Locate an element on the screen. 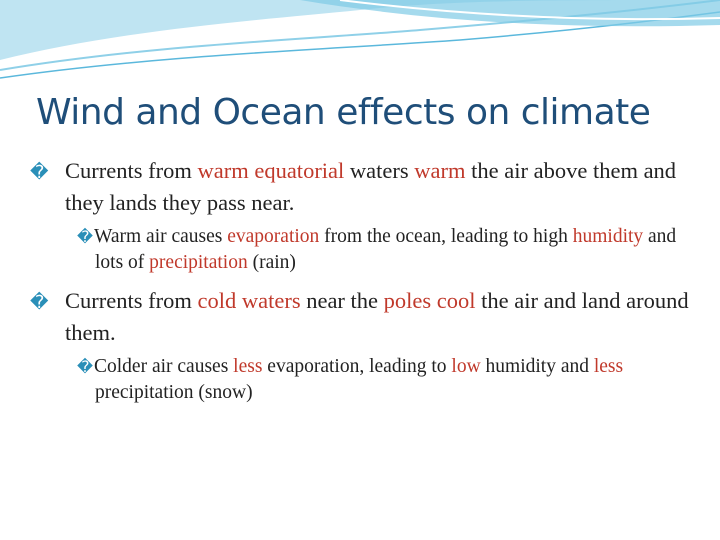 The height and width of the screenshot is (540, 720). bullet-text: Colder air causes is located at coordinates (164, 366).